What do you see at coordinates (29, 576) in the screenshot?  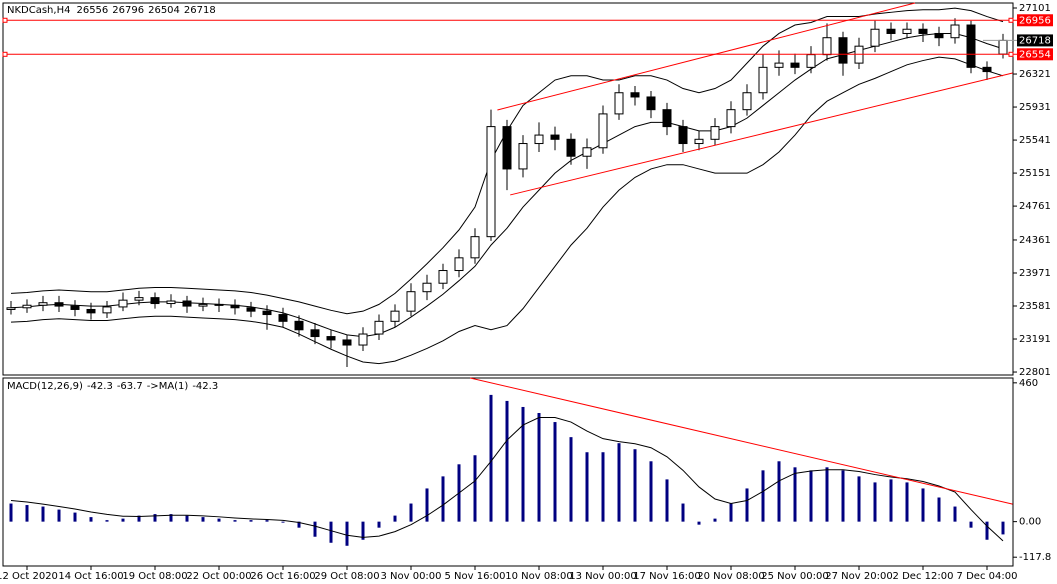 I see `x-tick-label: 12 Oct 2020` at bounding box center [29, 576].